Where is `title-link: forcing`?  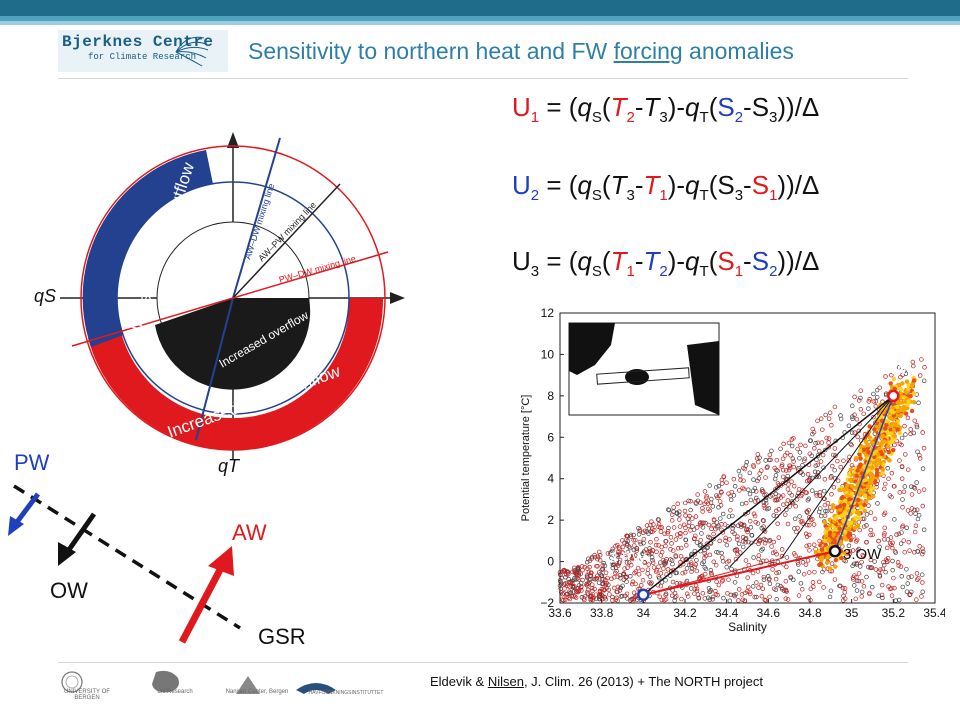 title-link: forcing is located at coordinates (648, 51).